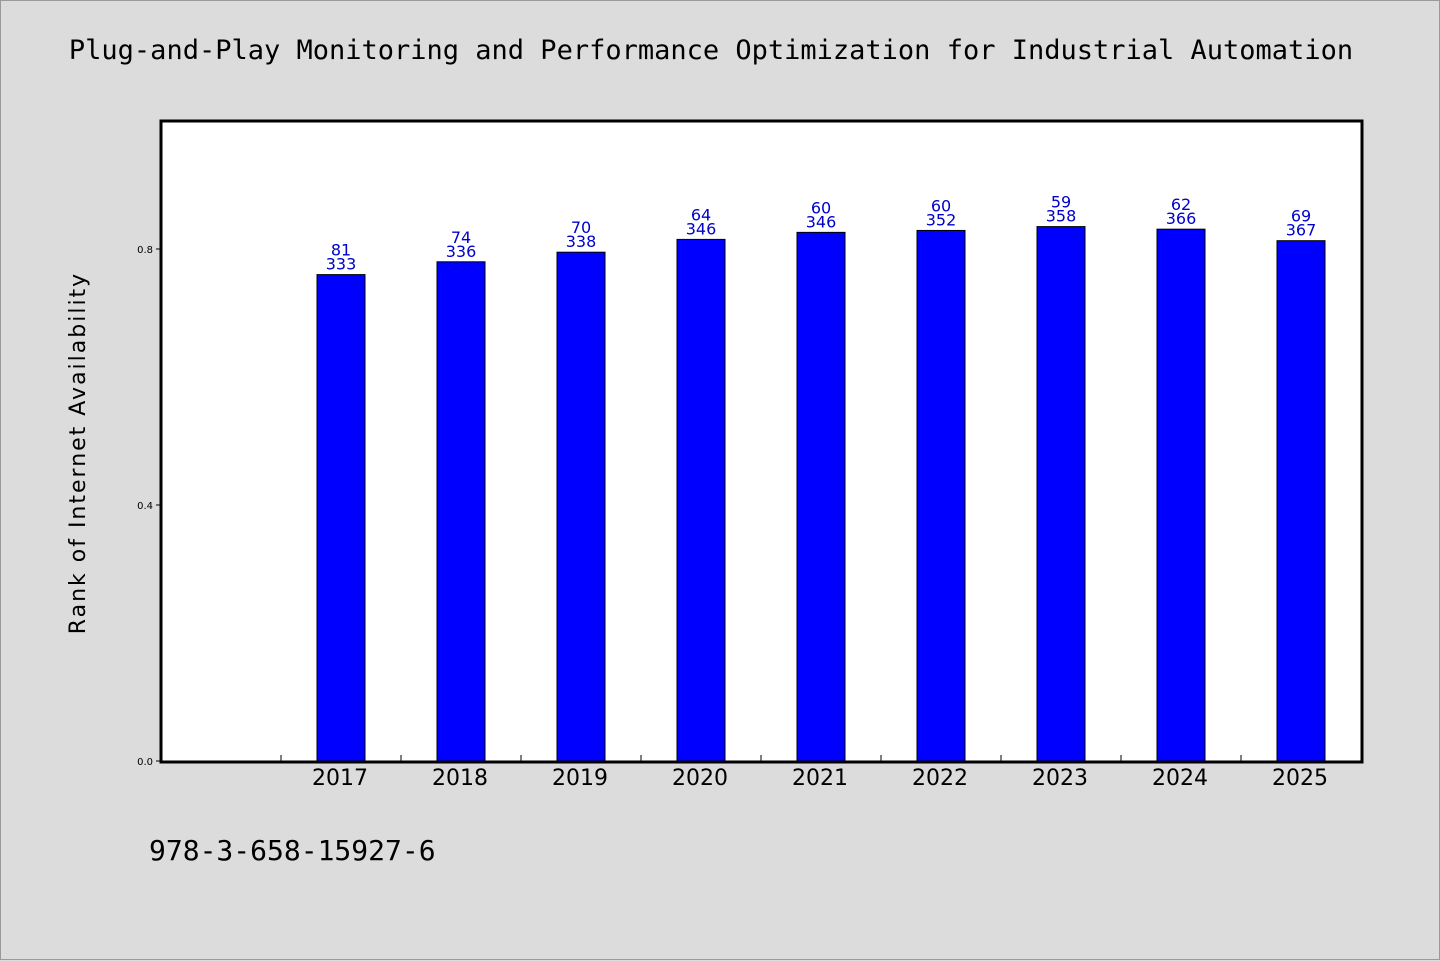 This screenshot has width=1440, height=961. What do you see at coordinates (461, 511) in the screenshot?
I see `bar-2018` at bounding box center [461, 511].